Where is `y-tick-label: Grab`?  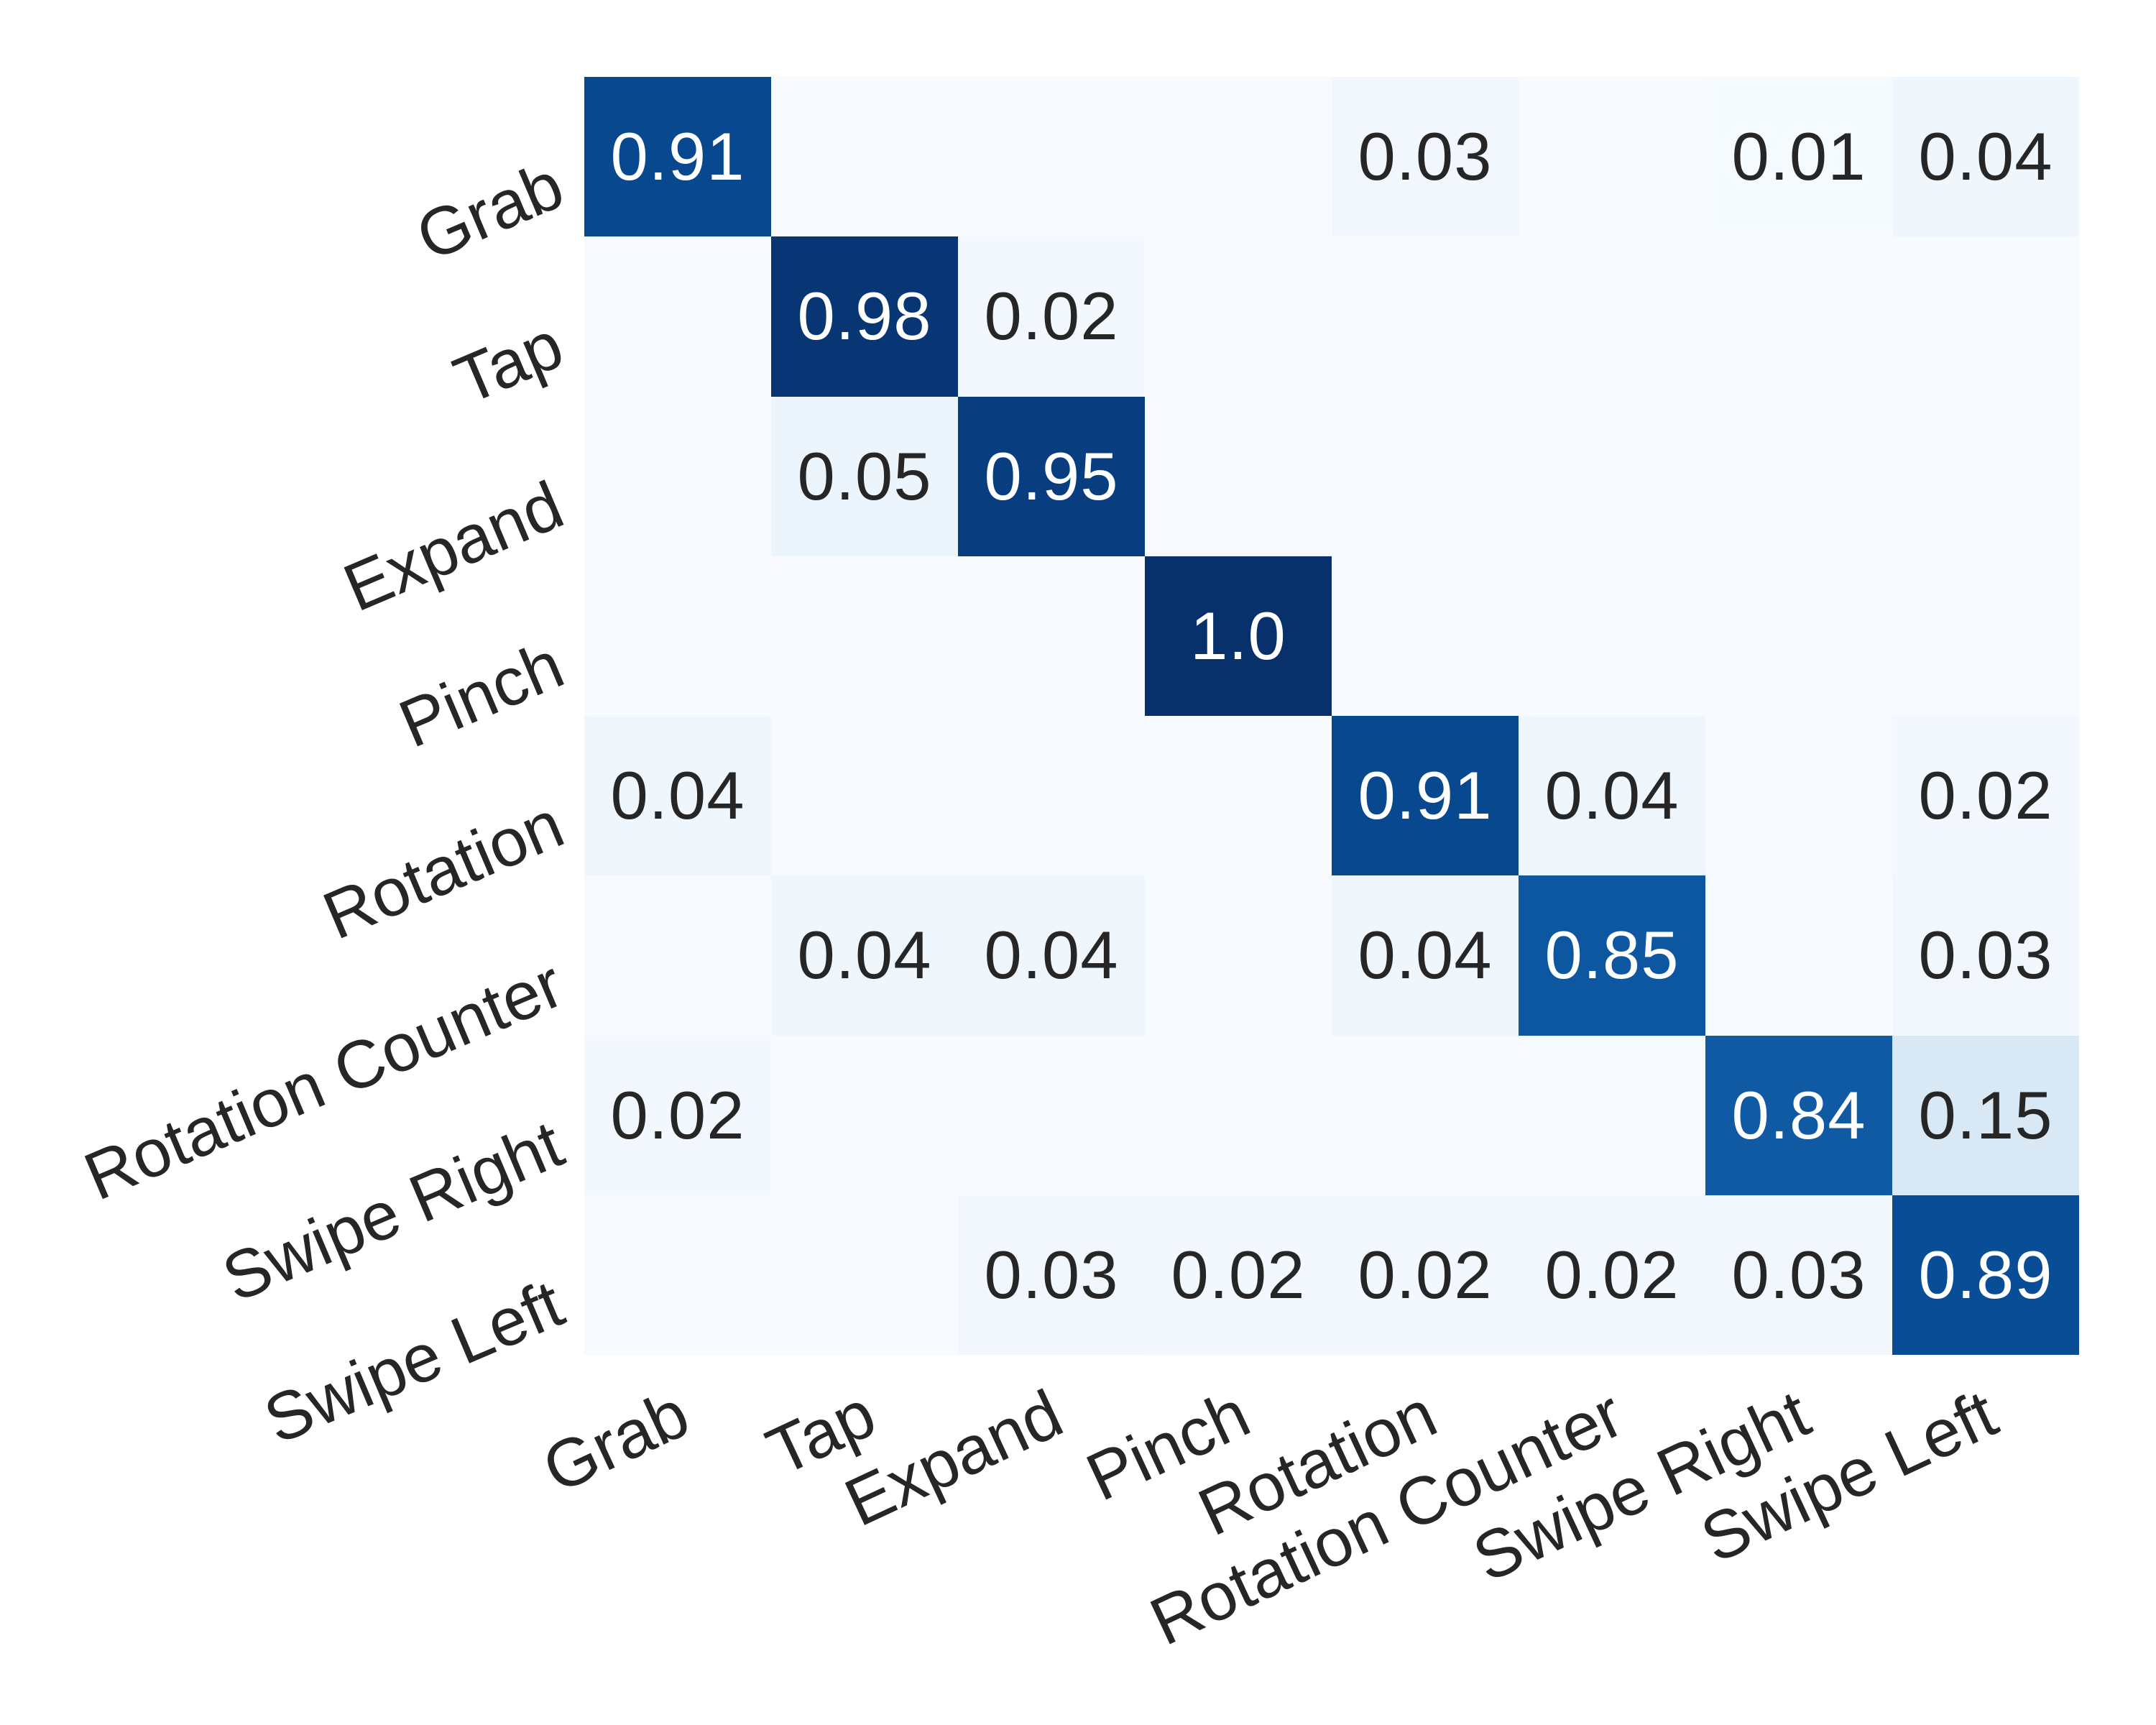
y-tick-label: Grab is located at coordinates (489, 211).